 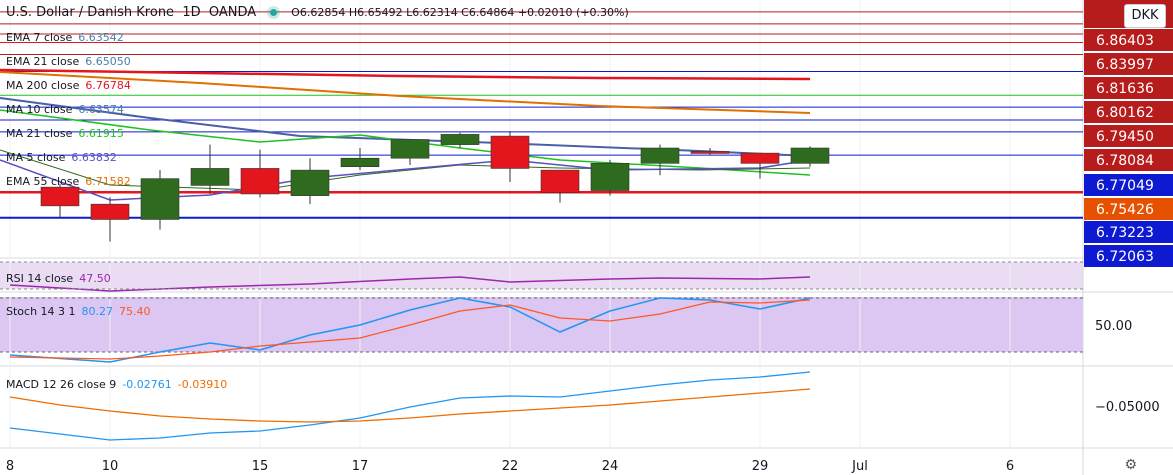 I want to click on ema55-line, so click(x=405, y=92).